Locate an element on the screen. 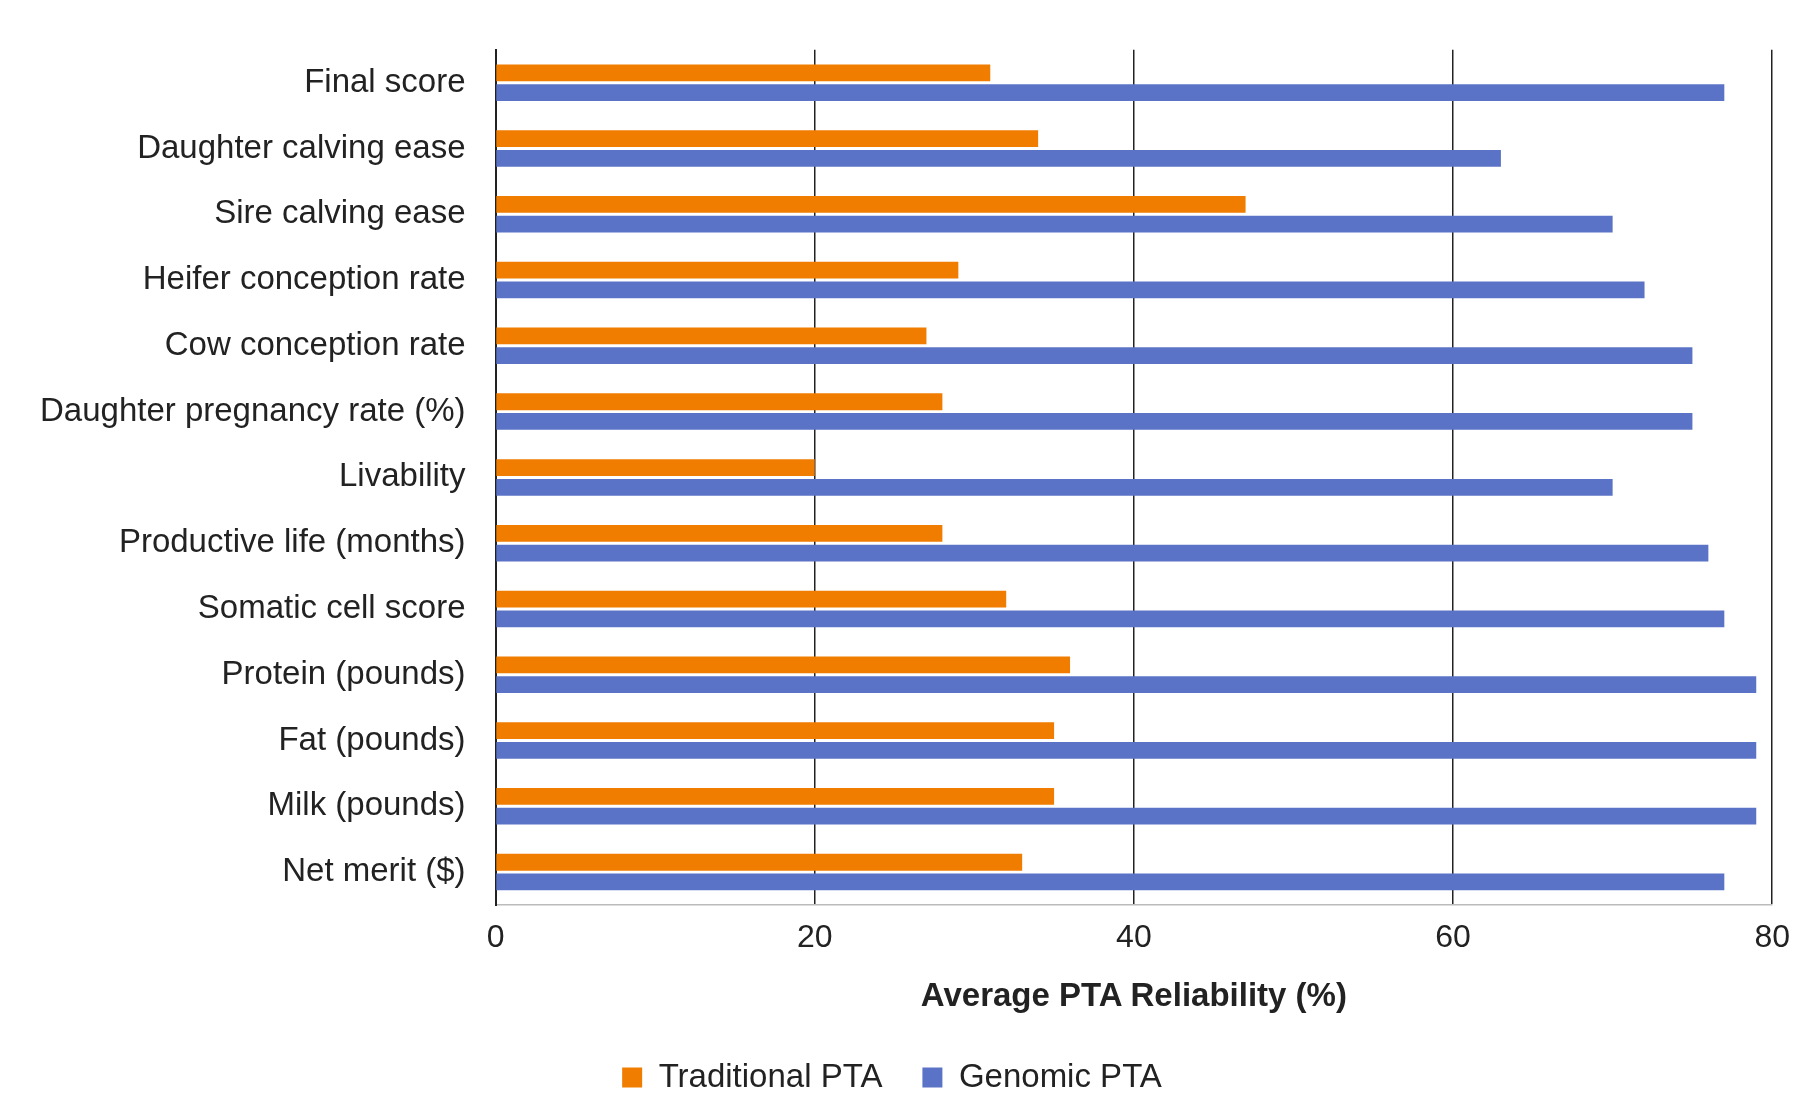 The image size is (1804, 1104). y-tick-label: Final score is located at coordinates (385, 80).